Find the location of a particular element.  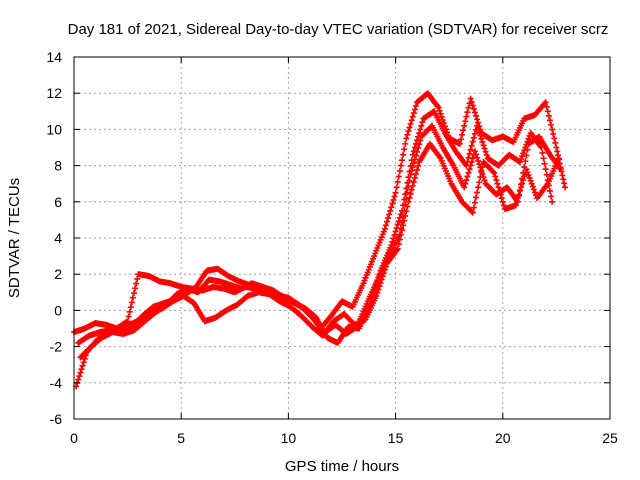

y-tick-label: -4 is located at coordinates (56, 383).